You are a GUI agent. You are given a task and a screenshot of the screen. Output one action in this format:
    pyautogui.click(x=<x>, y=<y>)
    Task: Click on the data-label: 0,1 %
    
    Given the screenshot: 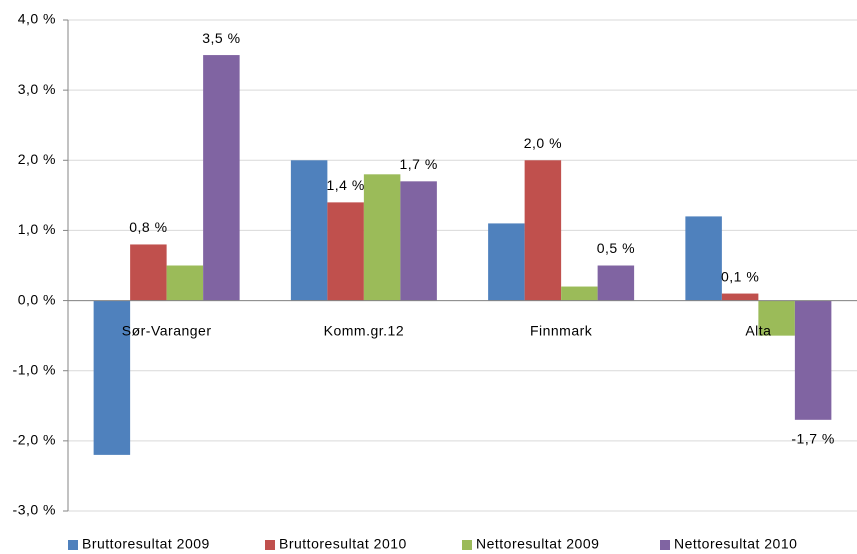 What is the action you would take?
    pyautogui.click(x=740, y=276)
    